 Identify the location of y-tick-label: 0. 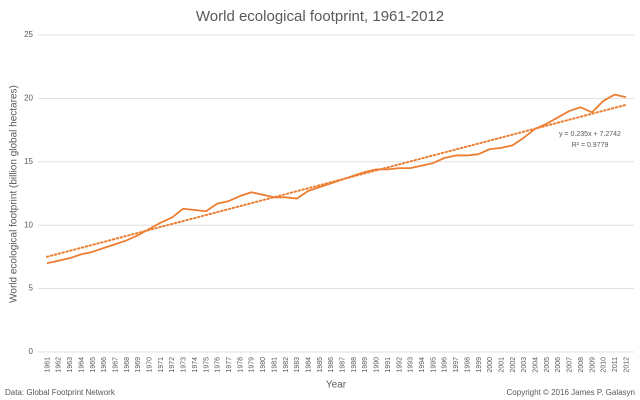
(31, 351).